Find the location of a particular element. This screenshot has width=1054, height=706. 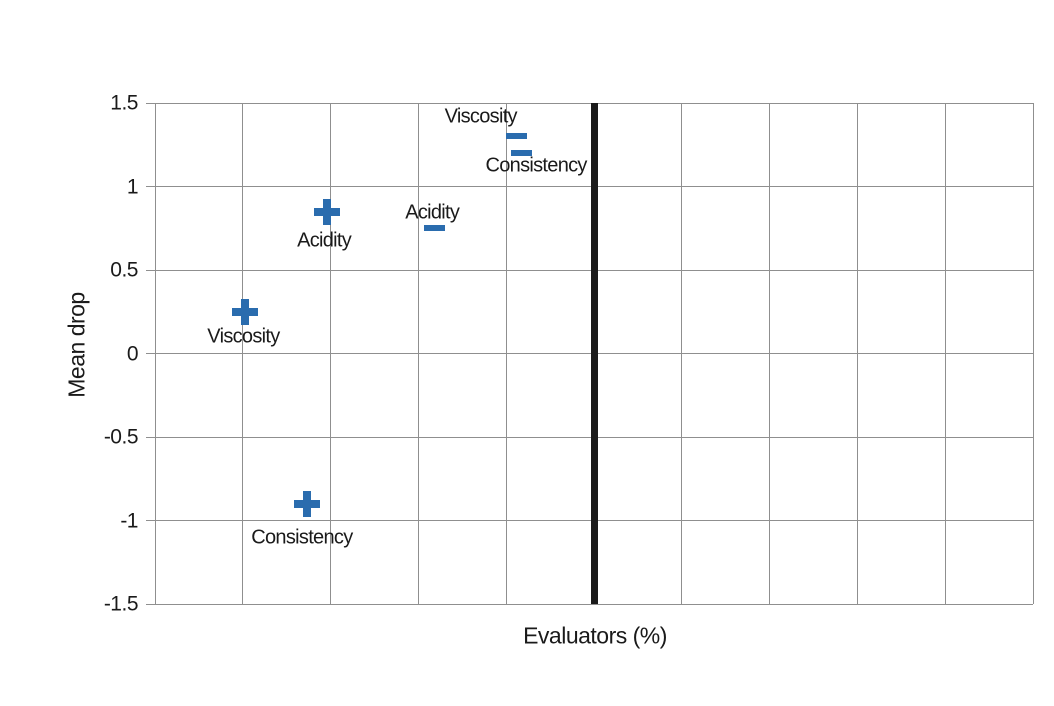

marker-plus-viscosity is located at coordinates (245, 311).